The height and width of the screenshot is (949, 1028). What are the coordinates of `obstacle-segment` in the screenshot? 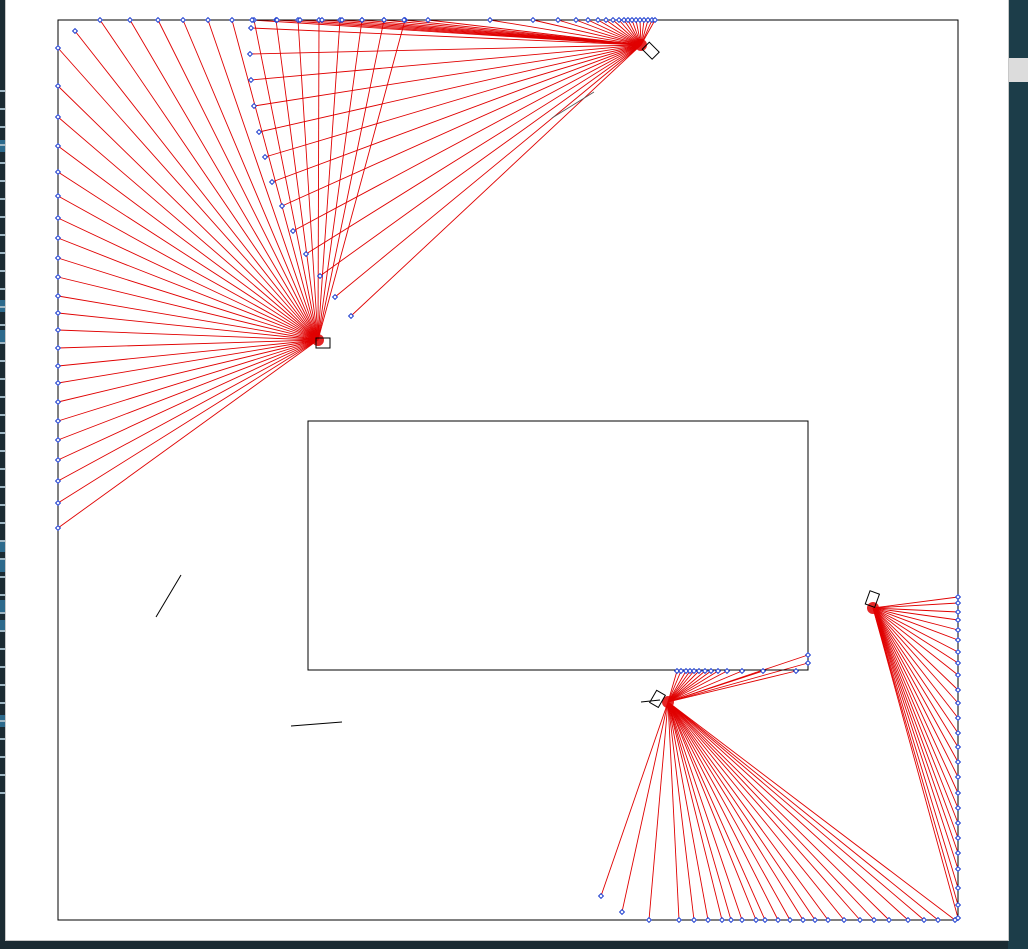 It's located at (573, 105).